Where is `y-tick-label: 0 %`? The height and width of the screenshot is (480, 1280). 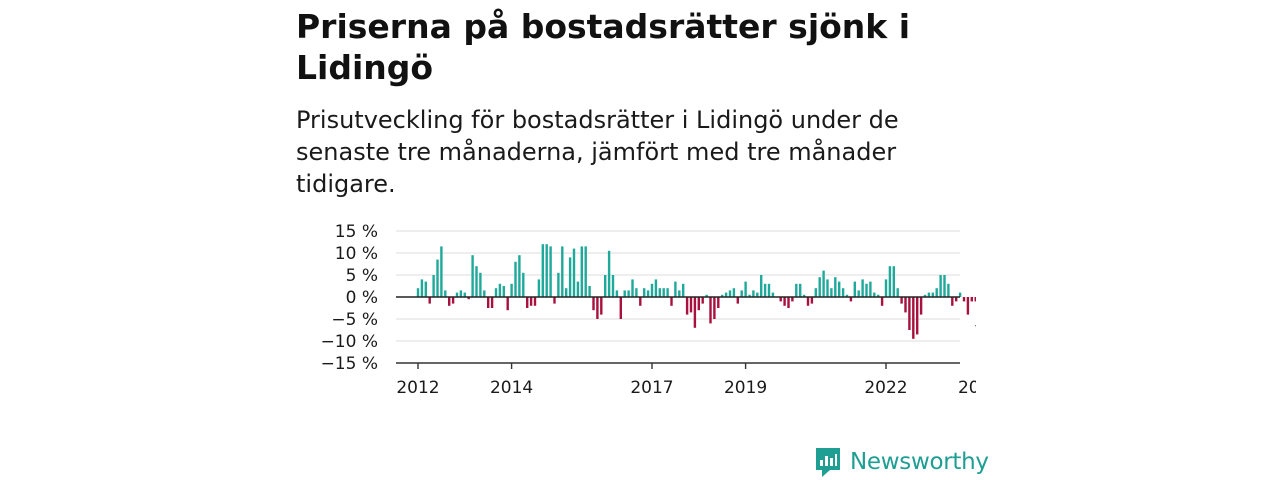 y-tick-label: 0 % is located at coordinates (362, 298).